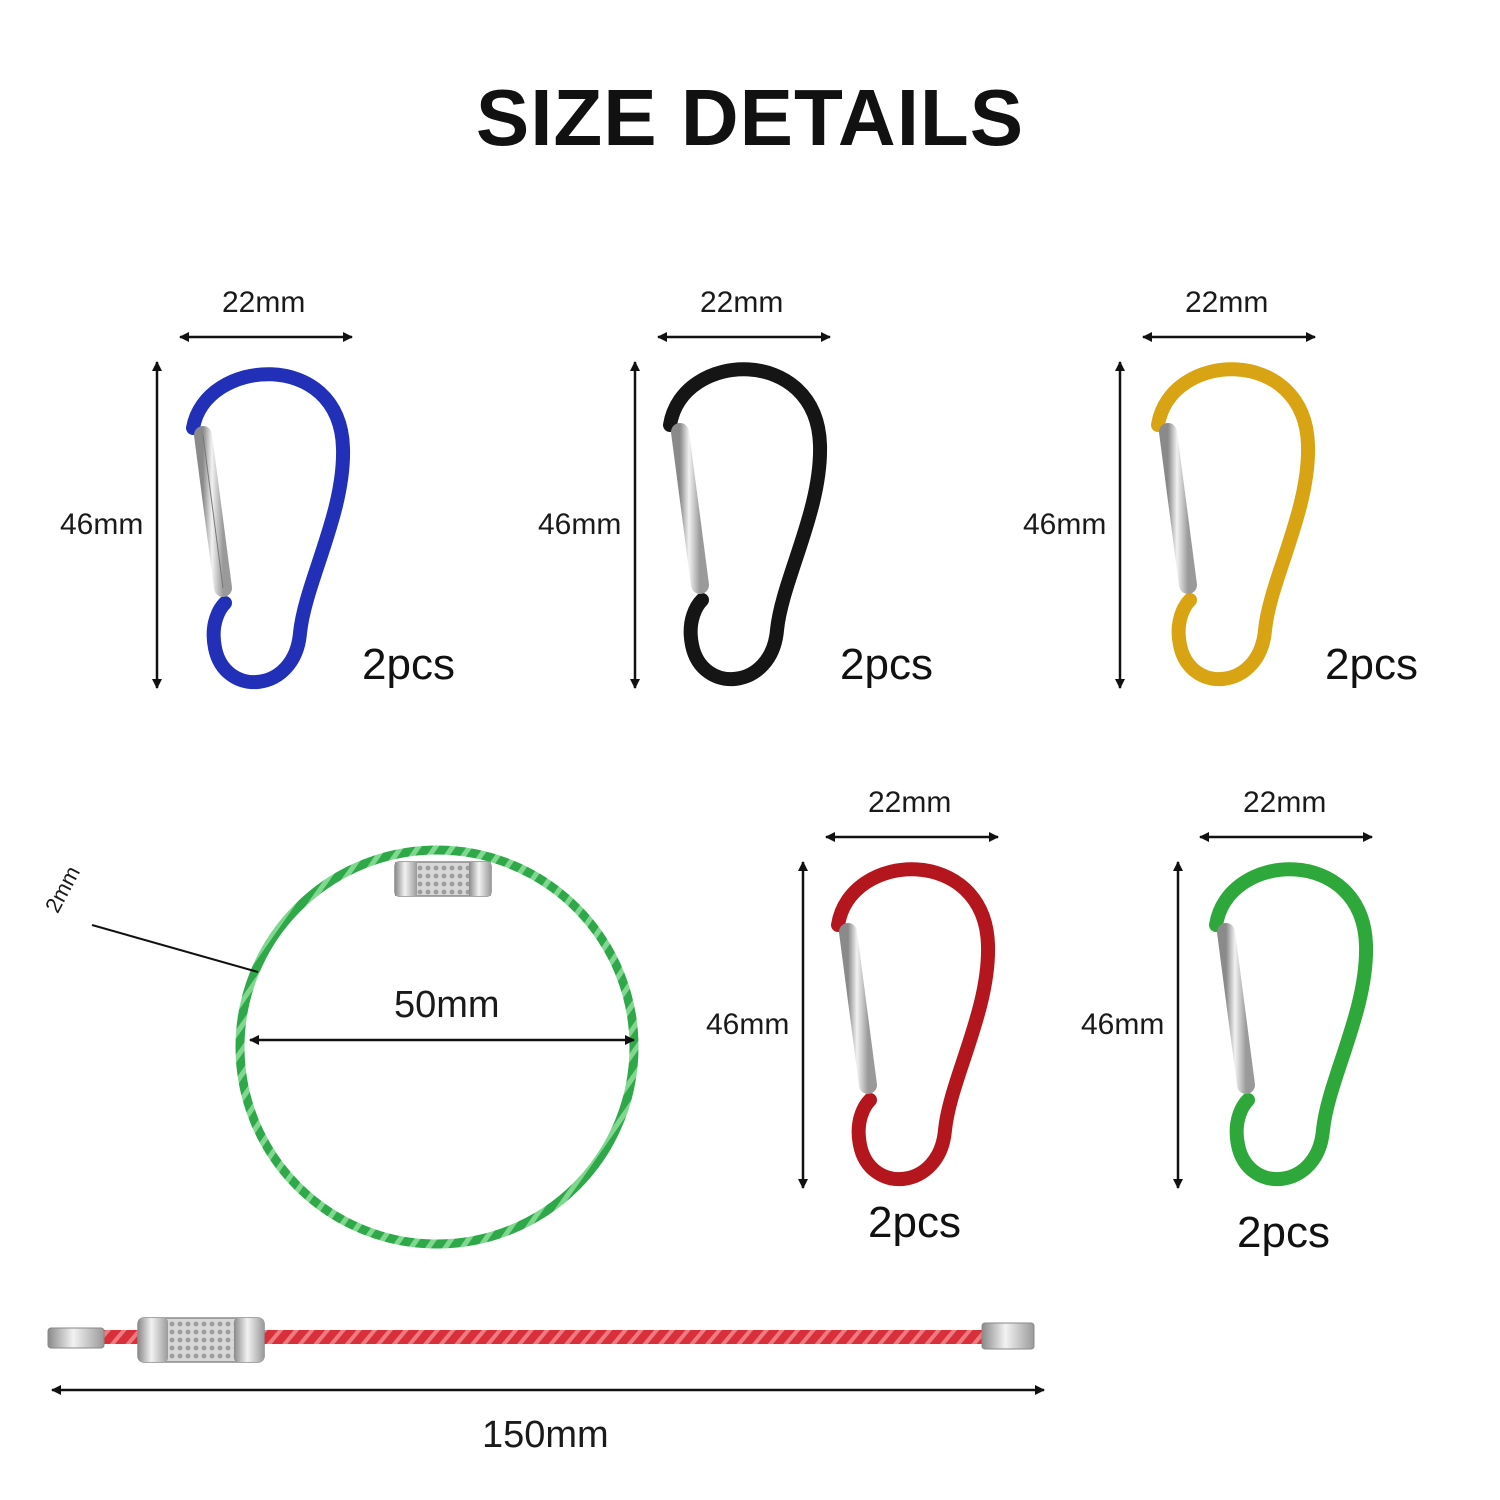 The image size is (1500, 1500). Describe the element at coordinates (102, 524) in the screenshot. I see `height-label-blue: 46mm` at that location.